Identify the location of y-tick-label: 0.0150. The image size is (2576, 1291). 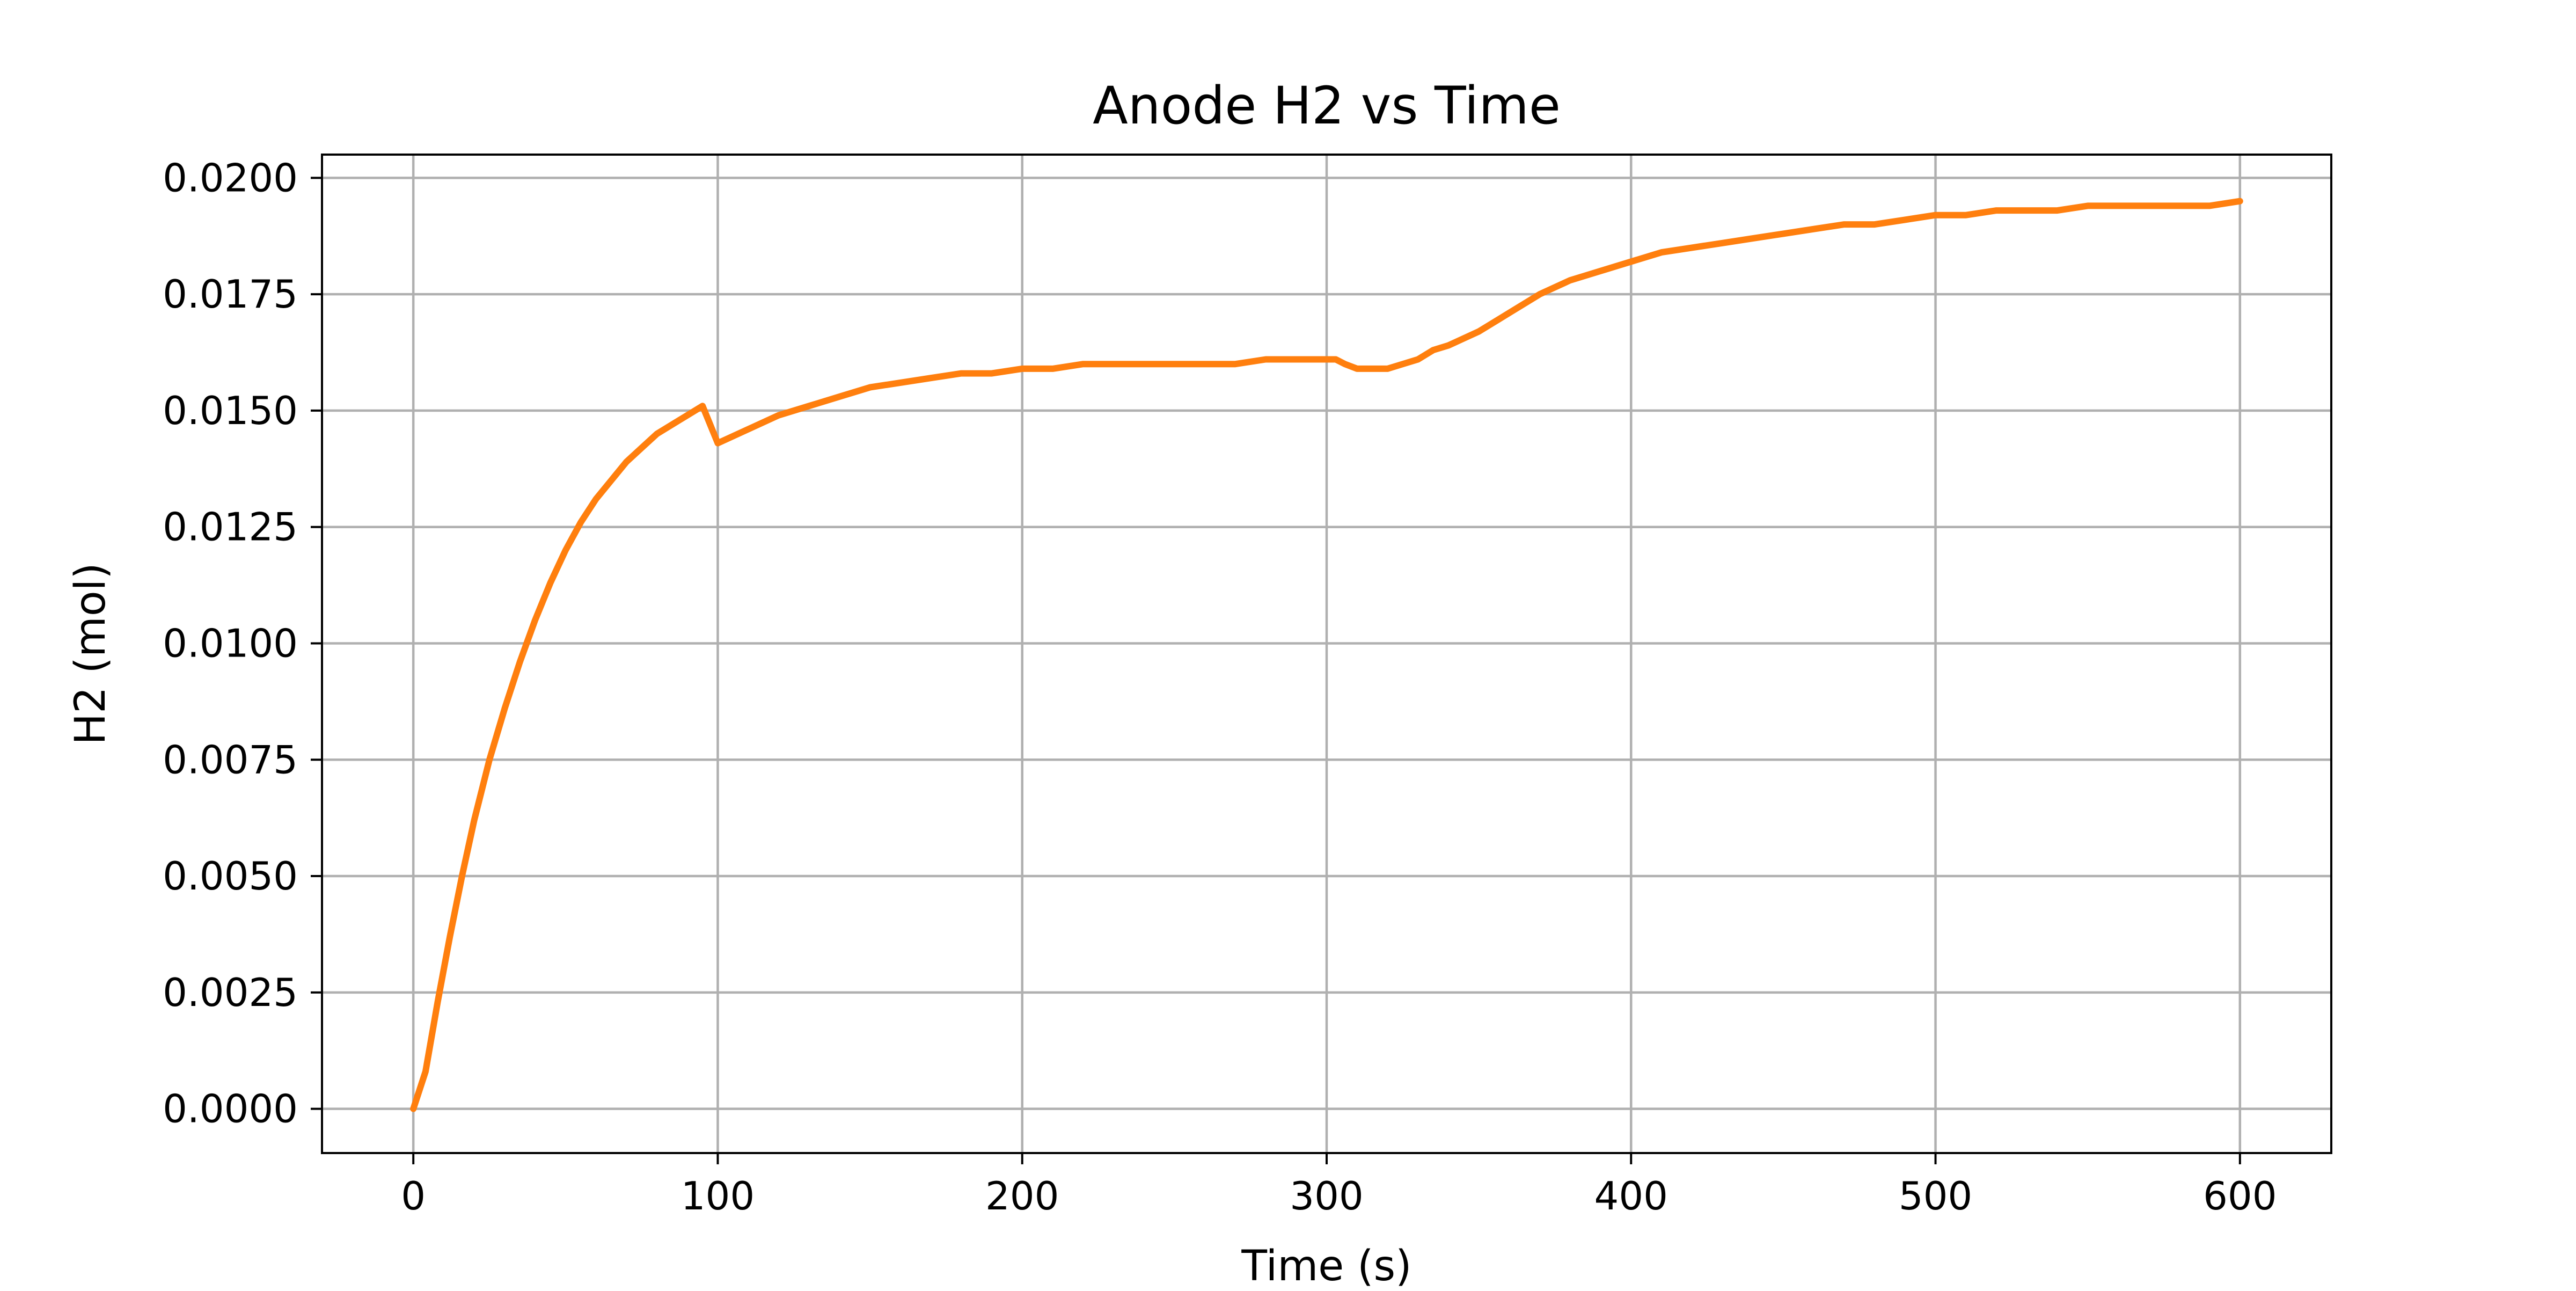
(230, 410).